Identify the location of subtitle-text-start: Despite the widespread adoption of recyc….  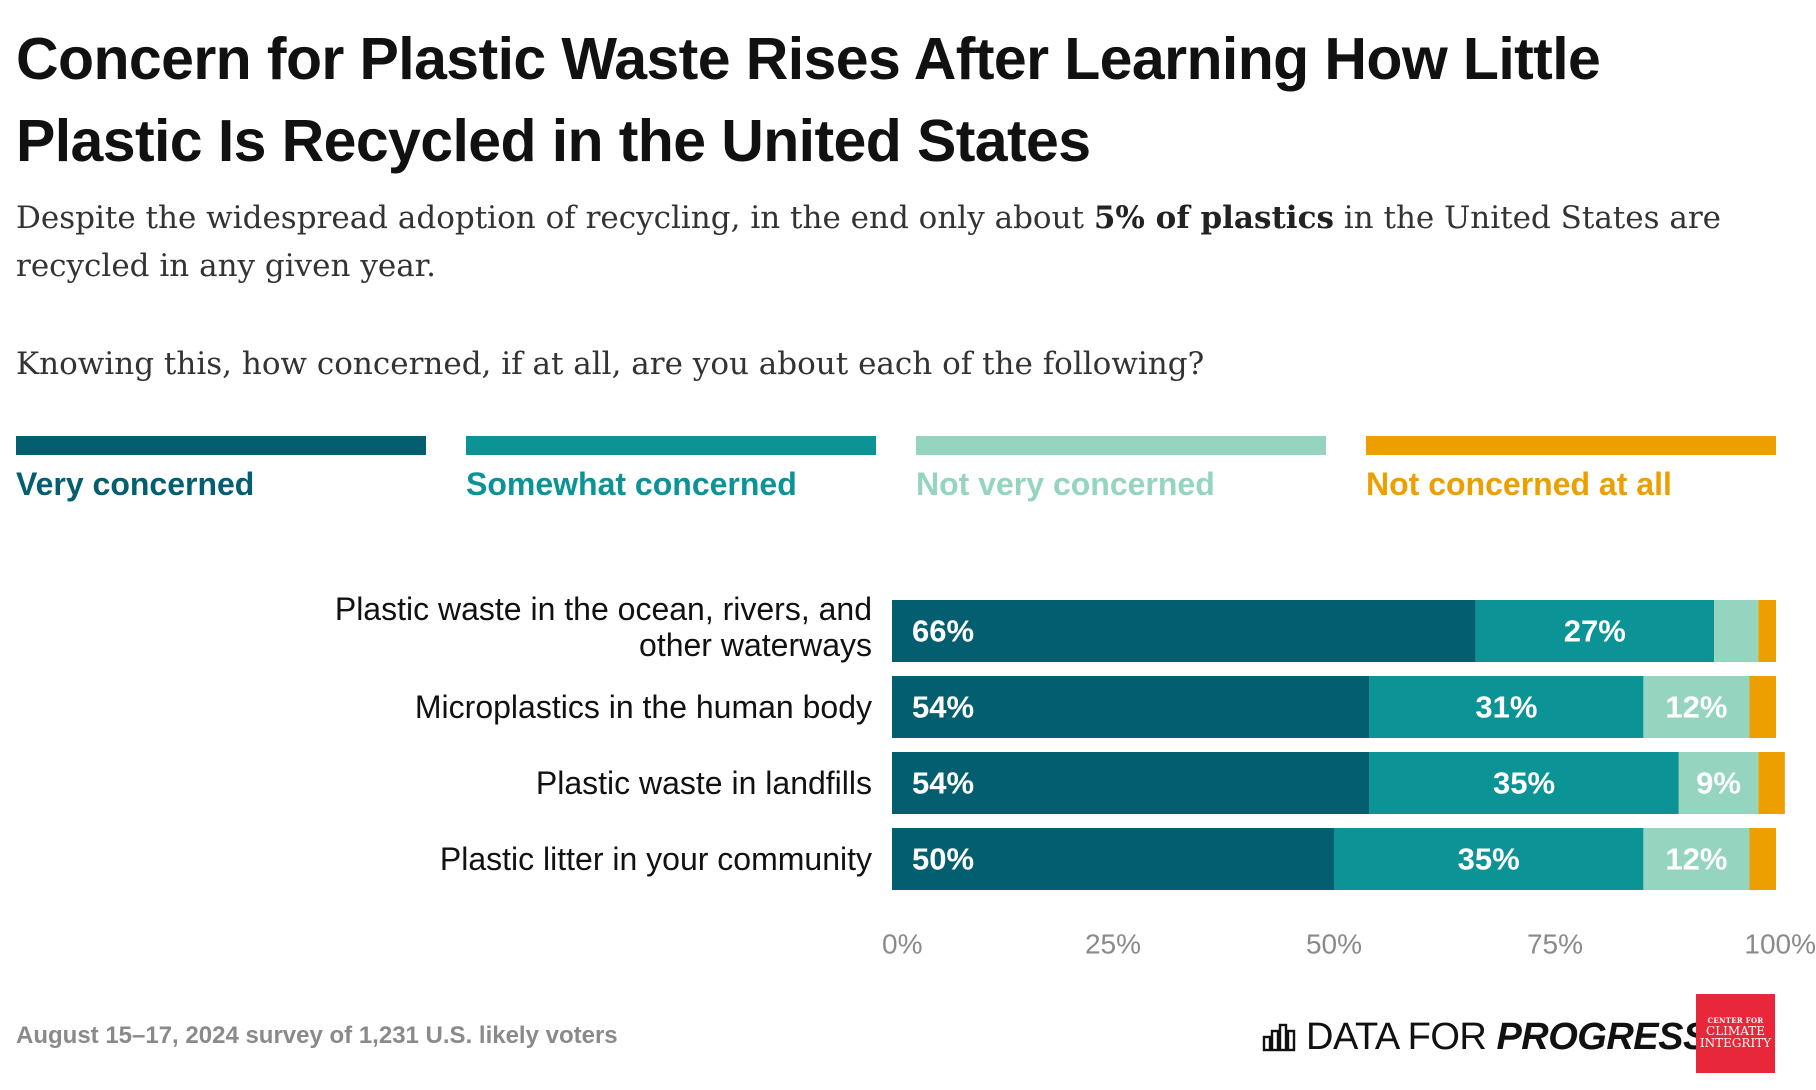
(555, 218).